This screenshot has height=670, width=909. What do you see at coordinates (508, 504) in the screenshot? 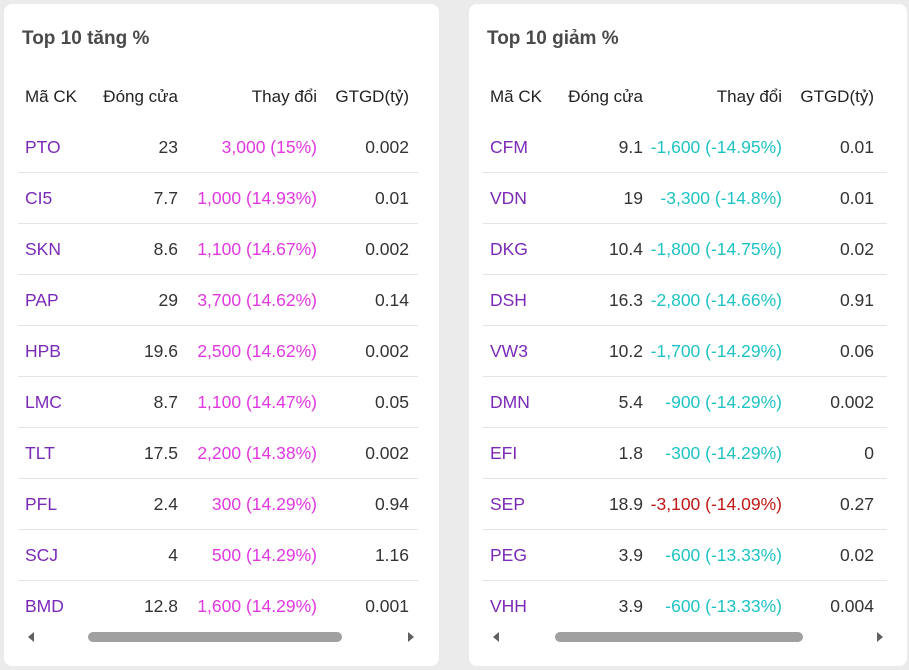
I see `symbol-link: SEP` at bounding box center [508, 504].